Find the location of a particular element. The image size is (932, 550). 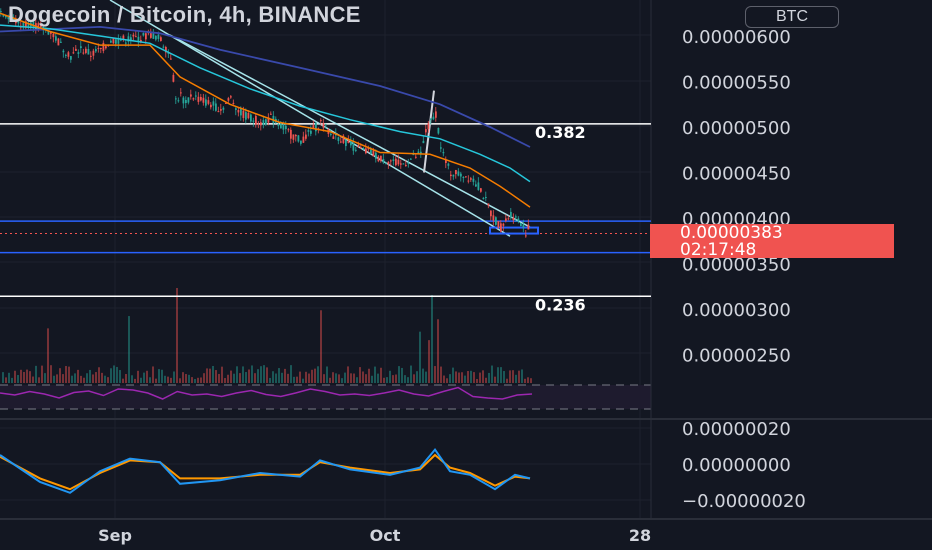

macd-axis: 0.00000020 0.00000000 −0.00000020 is located at coordinates (744, 465).